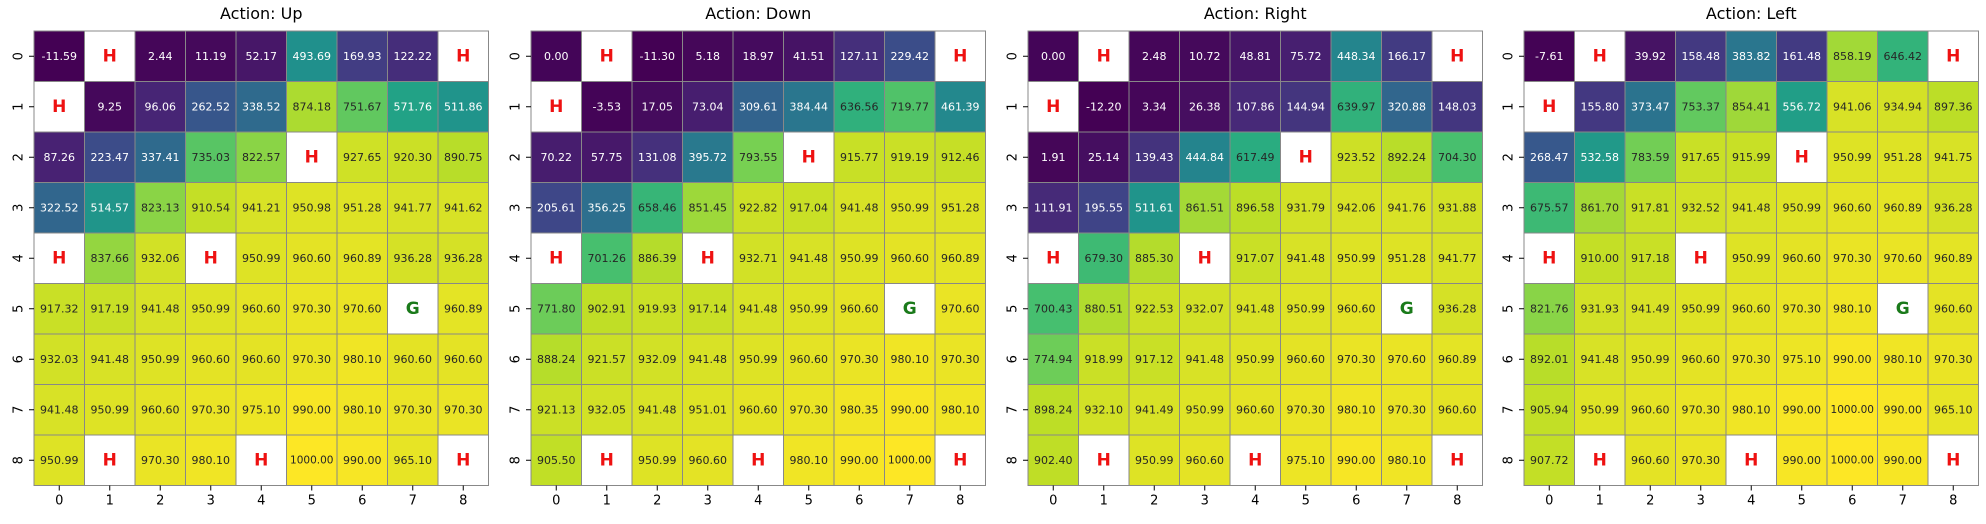  What do you see at coordinates (1903, 207) in the screenshot?
I see `cell-value-label: 960.89` at bounding box center [1903, 207].